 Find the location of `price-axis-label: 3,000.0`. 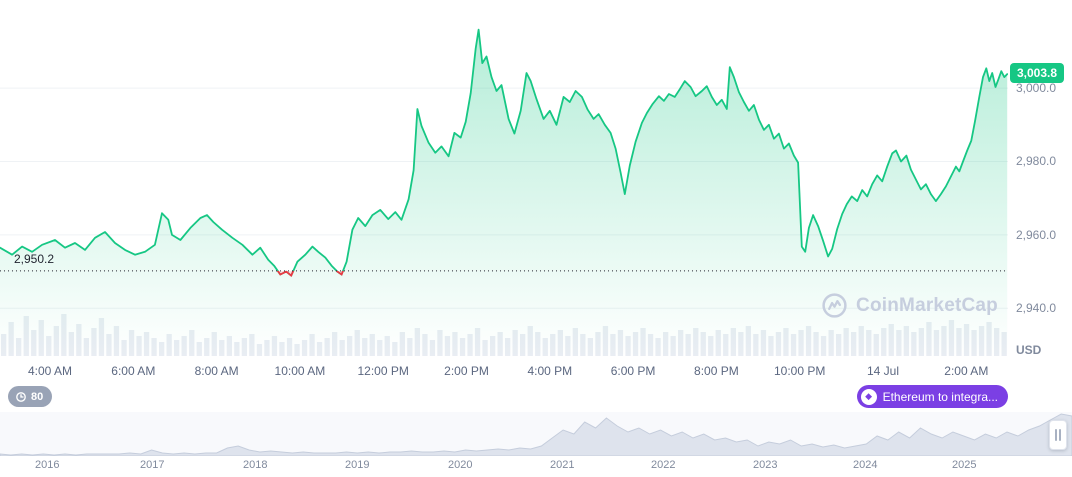

price-axis-label: 3,000.0 is located at coordinates (1036, 88).